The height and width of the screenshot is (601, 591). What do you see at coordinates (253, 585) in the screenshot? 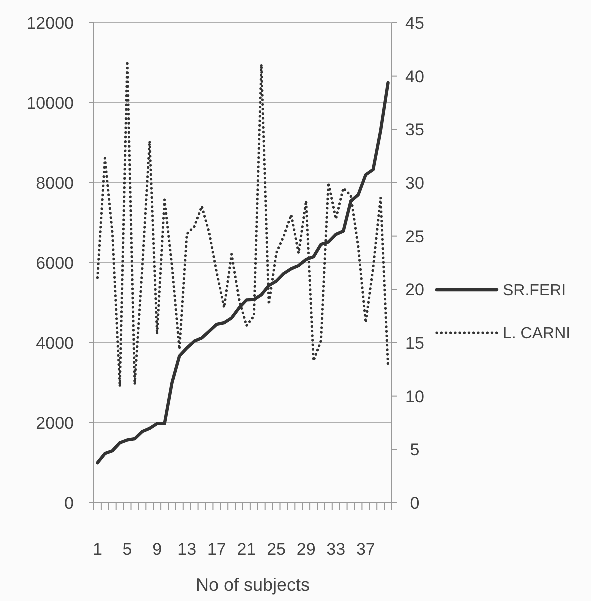
I see `x-axis-title: No of subjects` at bounding box center [253, 585].